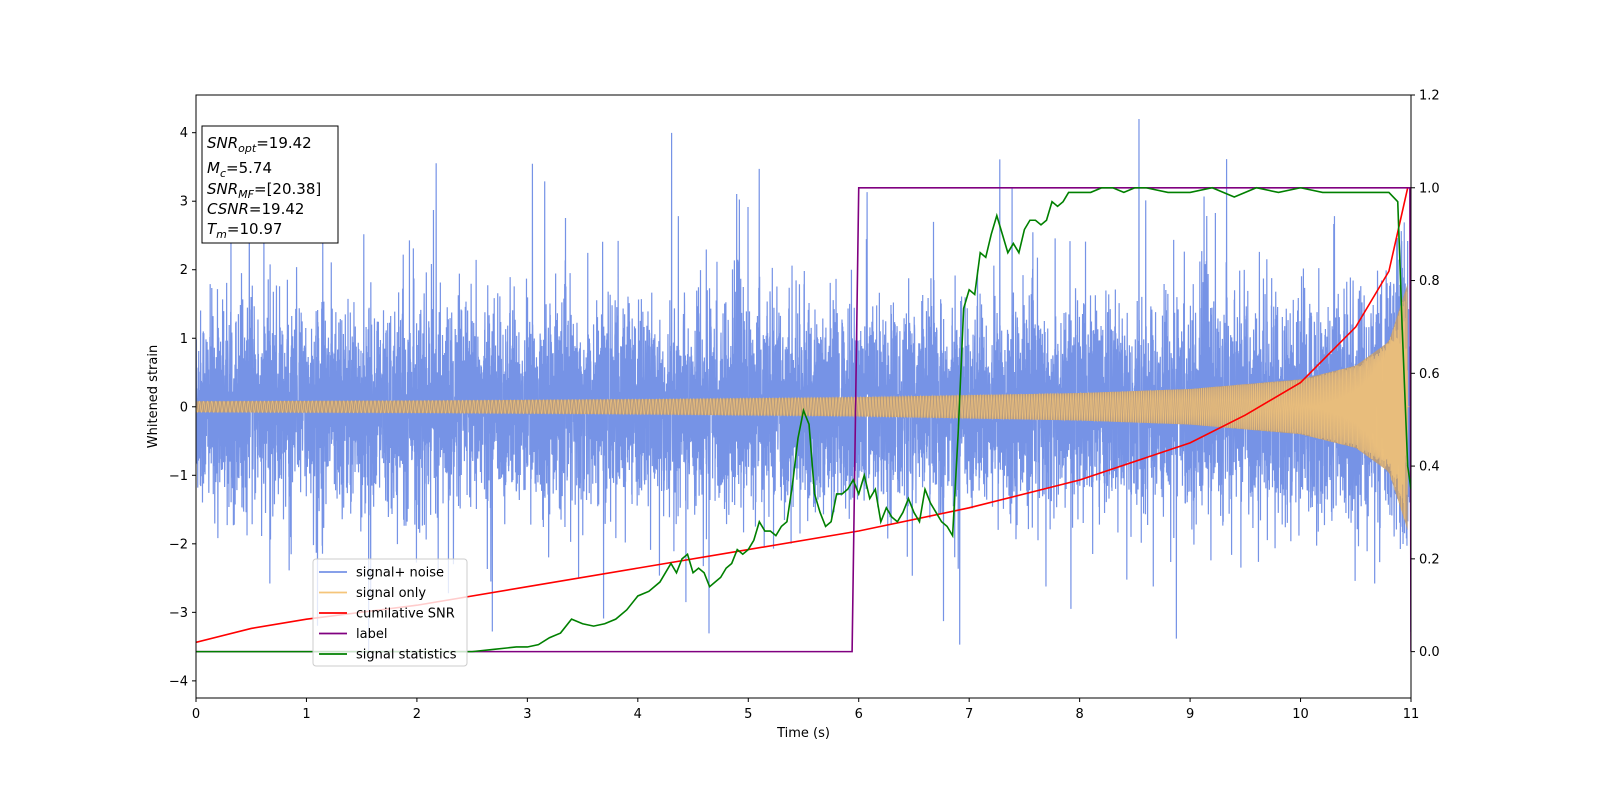 The height and width of the screenshot is (800, 1600). I want to click on x-tick-label: 10, so click(1300, 714).